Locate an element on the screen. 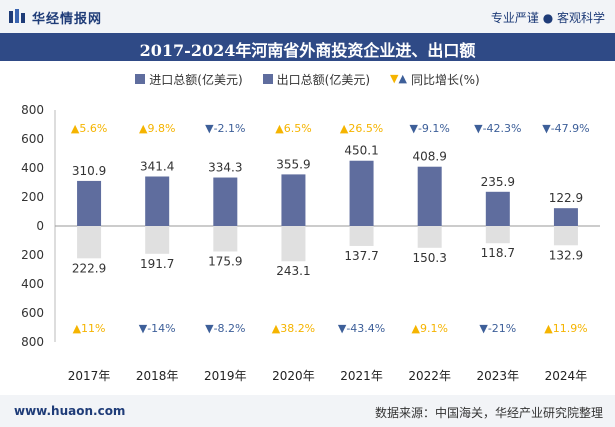 Image resolution: width=615 pixels, height=427 pixels. import-growth-label: ▼-14% is located at coordinates (157, 328).